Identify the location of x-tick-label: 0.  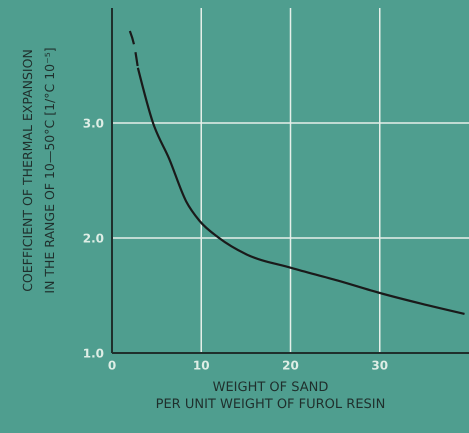
(112, 365).